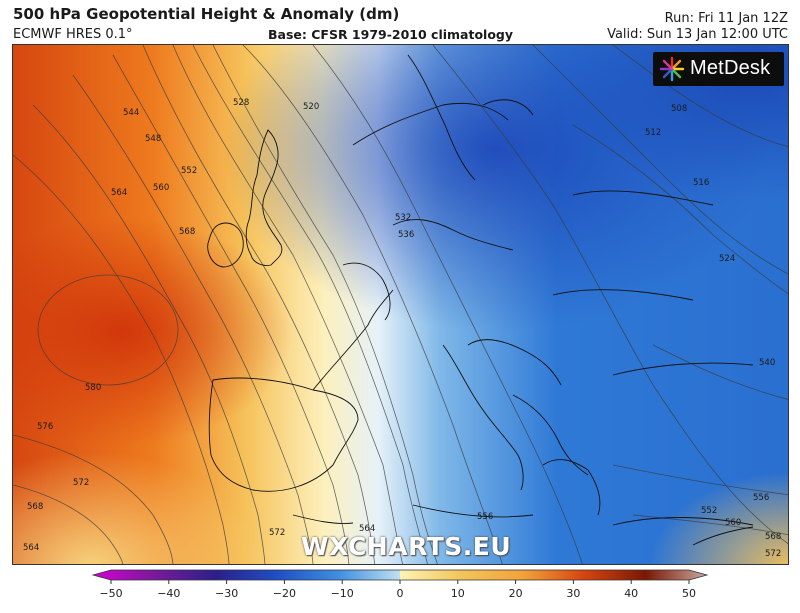  I want to click on contour-label: 576, so click(45, 427).